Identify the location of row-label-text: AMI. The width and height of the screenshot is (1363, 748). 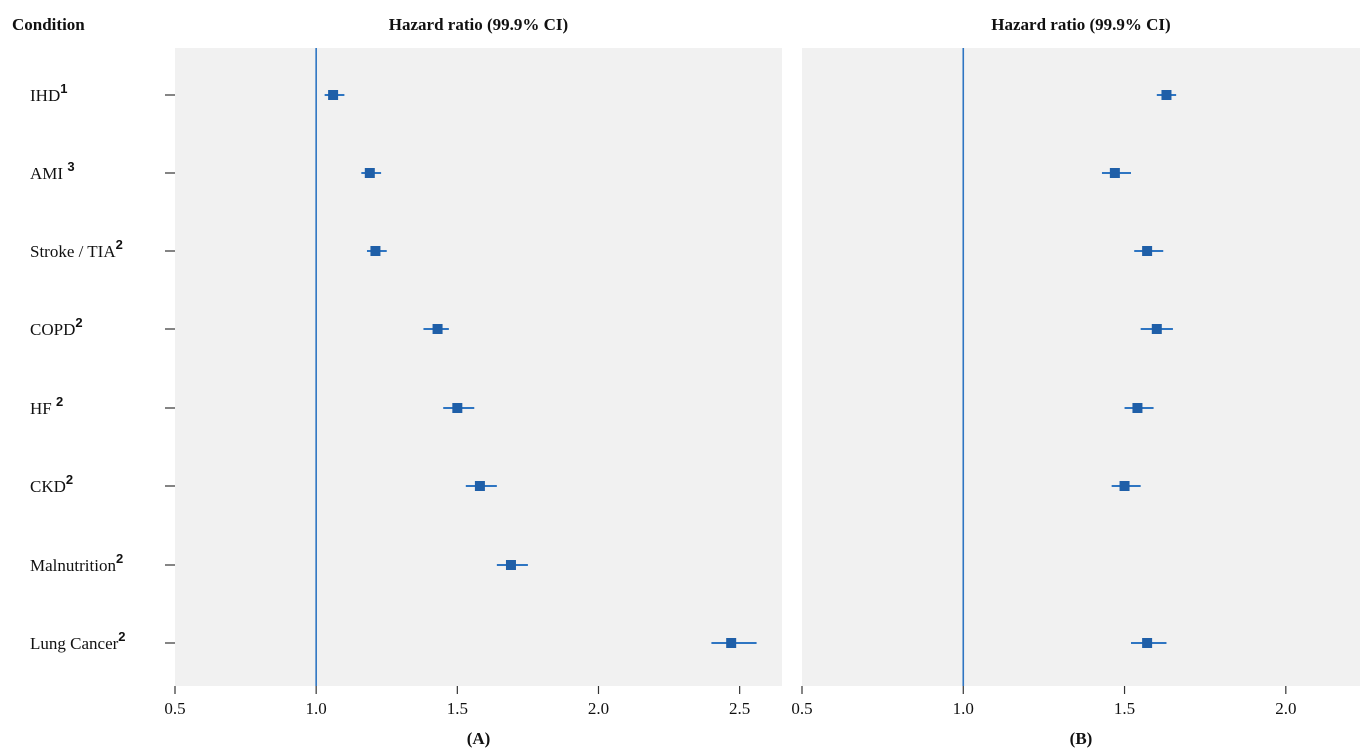
(48, 173).